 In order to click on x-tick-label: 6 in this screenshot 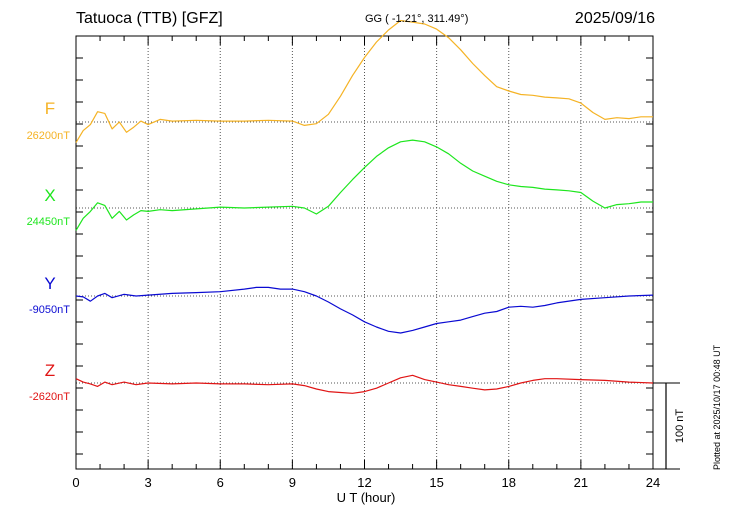, I will do `click(220, 482)`.